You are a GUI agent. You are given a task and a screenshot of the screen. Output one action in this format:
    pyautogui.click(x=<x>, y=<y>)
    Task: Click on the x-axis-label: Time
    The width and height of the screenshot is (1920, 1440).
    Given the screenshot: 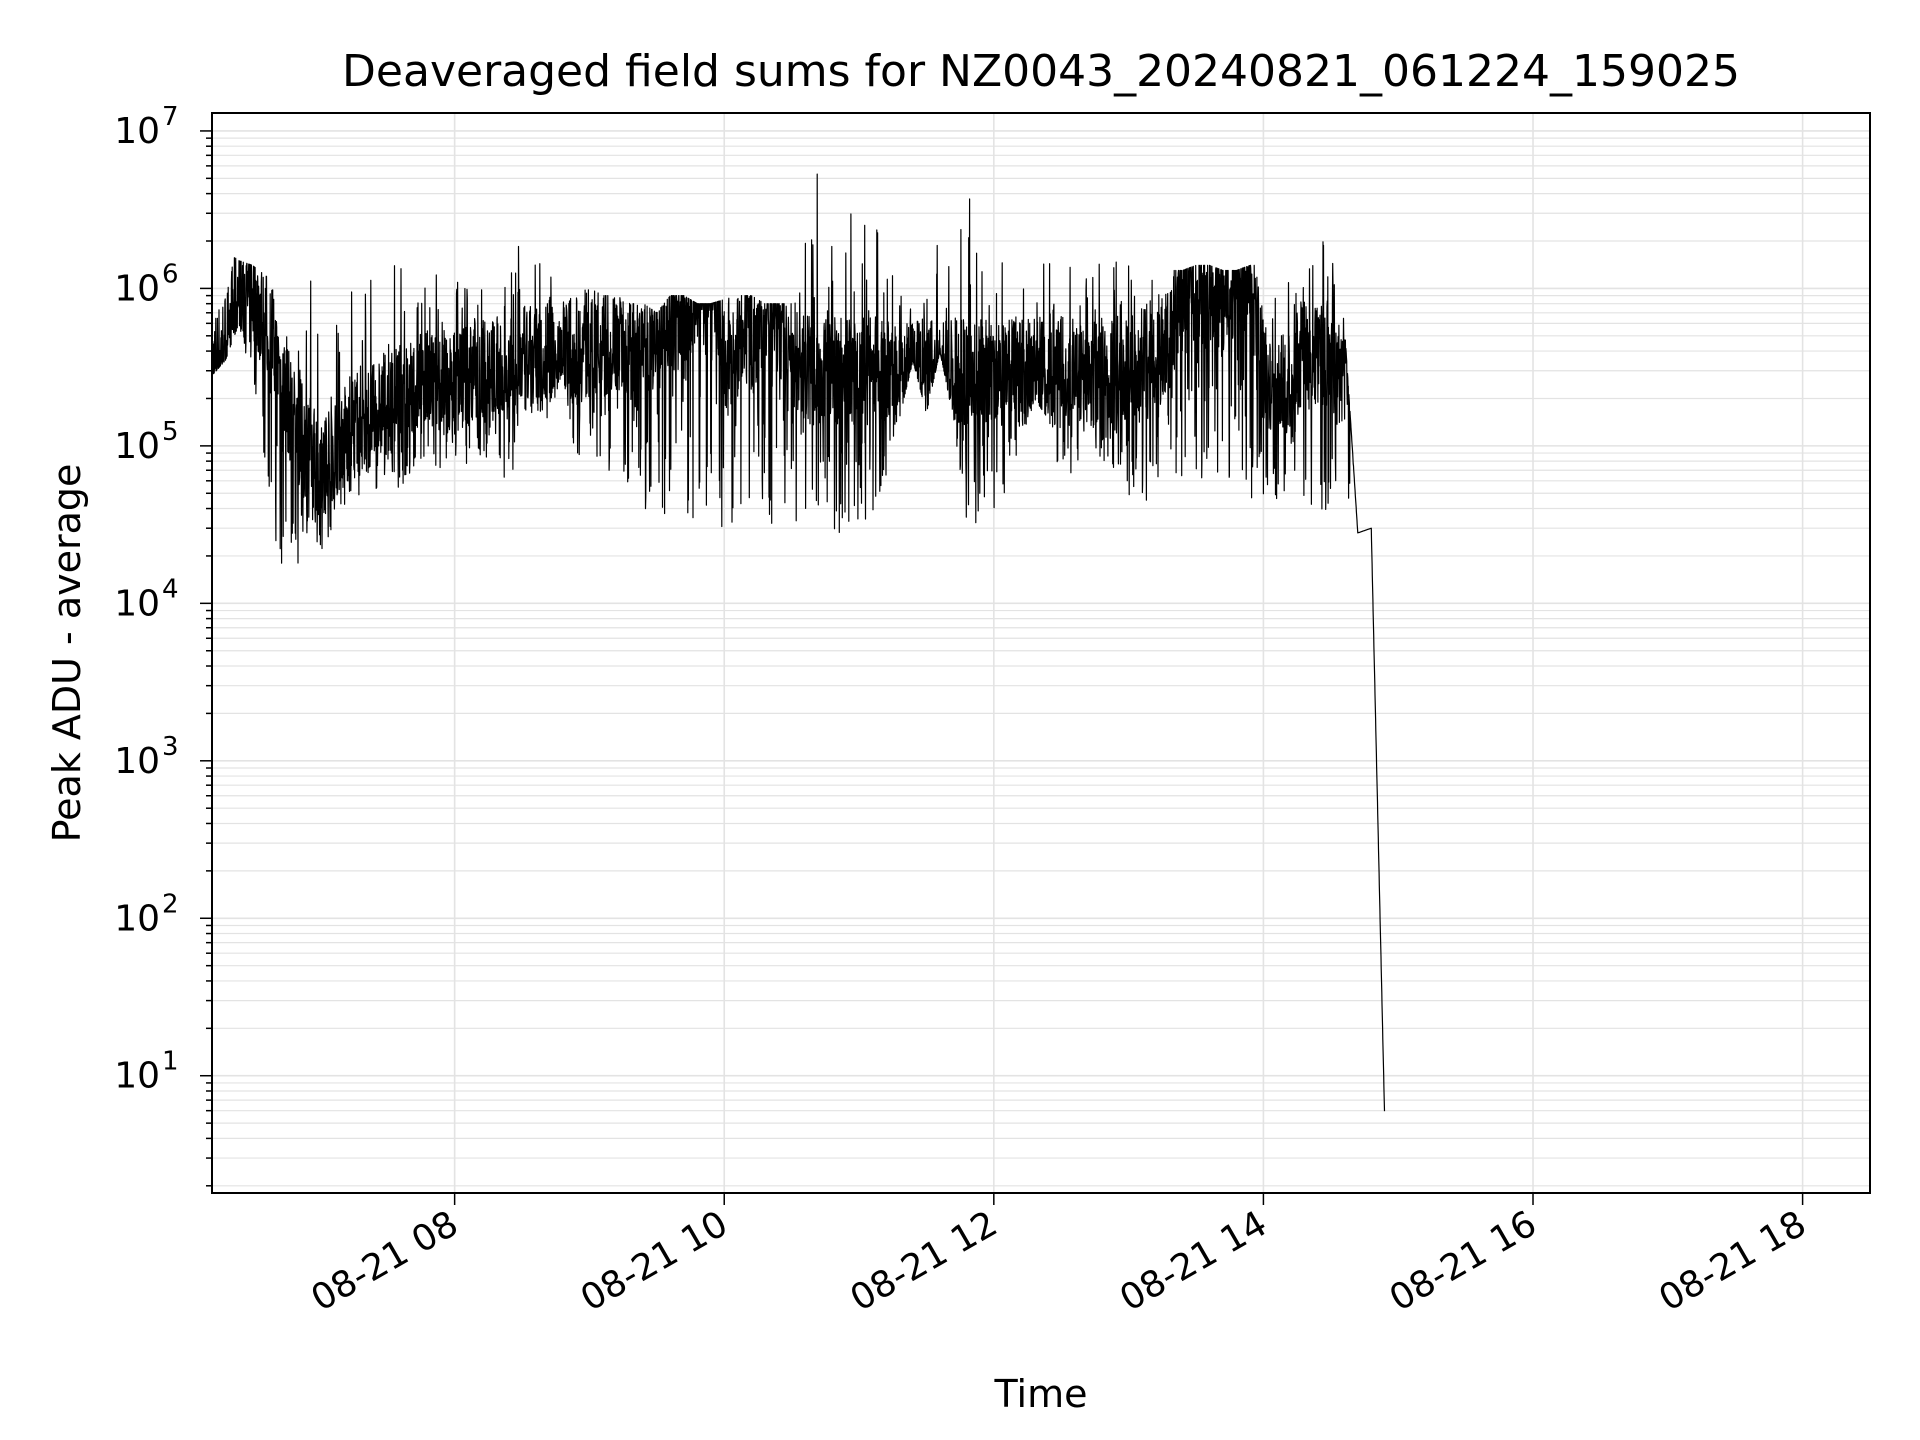 What is the action you would take?
    pyautogui.click(x=1041, y=1394)
    